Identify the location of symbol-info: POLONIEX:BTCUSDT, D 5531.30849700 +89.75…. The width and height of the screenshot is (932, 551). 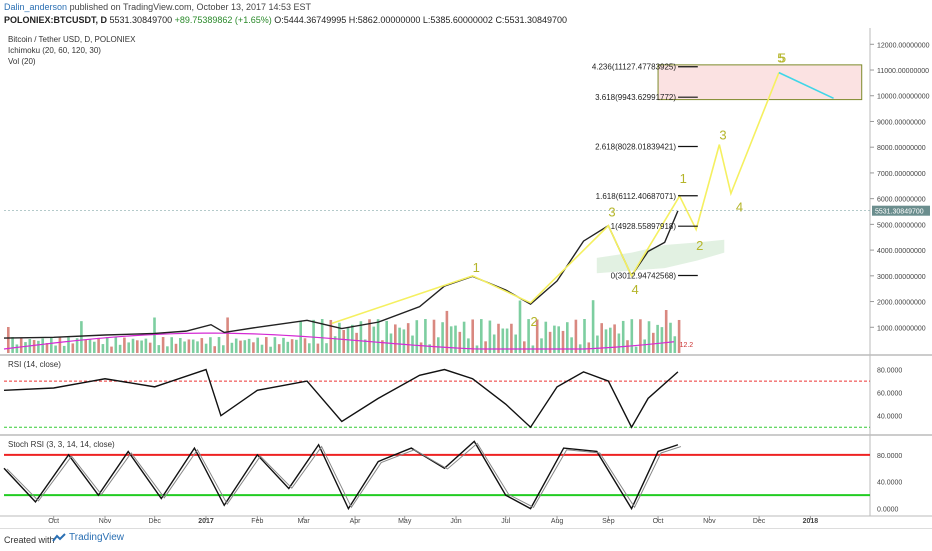
(285, 20).